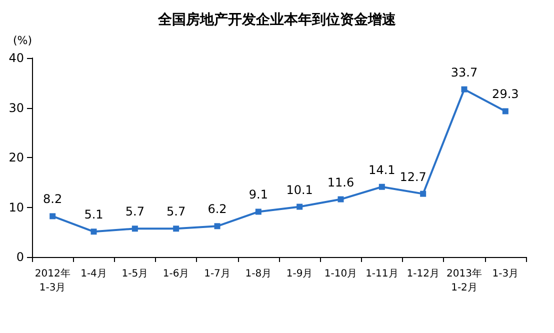  Describe the element at coordinates (16, 107) in the screenshot. I see `y-tick-label: 30` at that location.